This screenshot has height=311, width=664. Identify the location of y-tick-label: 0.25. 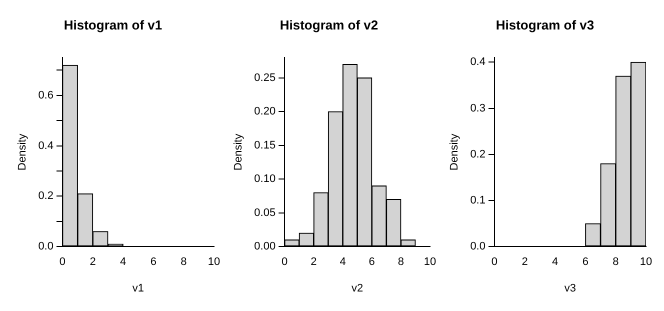
(265, 78).